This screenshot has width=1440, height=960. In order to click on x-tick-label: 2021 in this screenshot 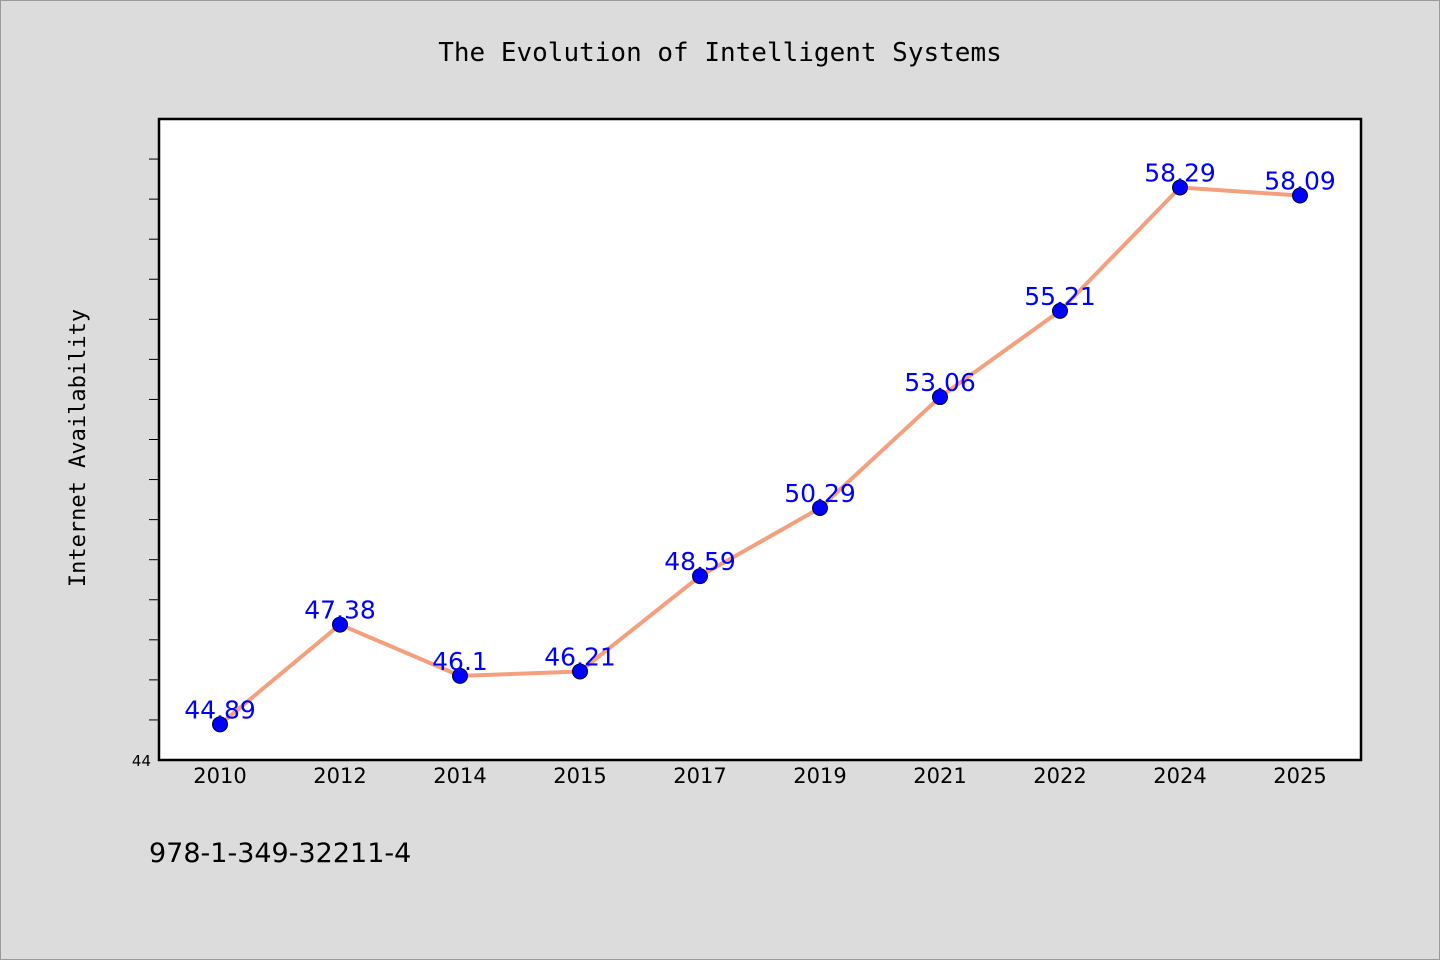, I will do `click(939, 776)`.